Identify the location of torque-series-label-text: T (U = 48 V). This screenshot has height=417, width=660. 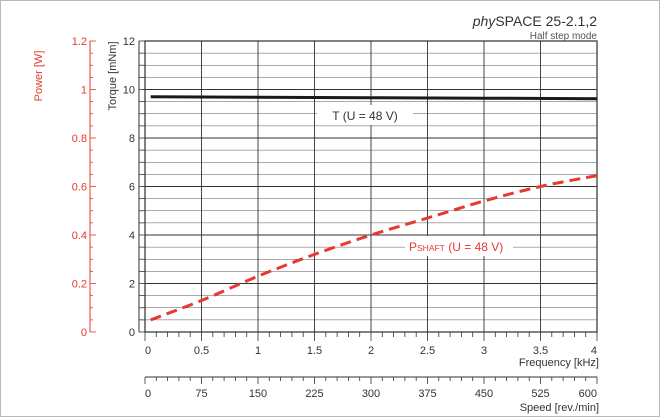
(364, 116).